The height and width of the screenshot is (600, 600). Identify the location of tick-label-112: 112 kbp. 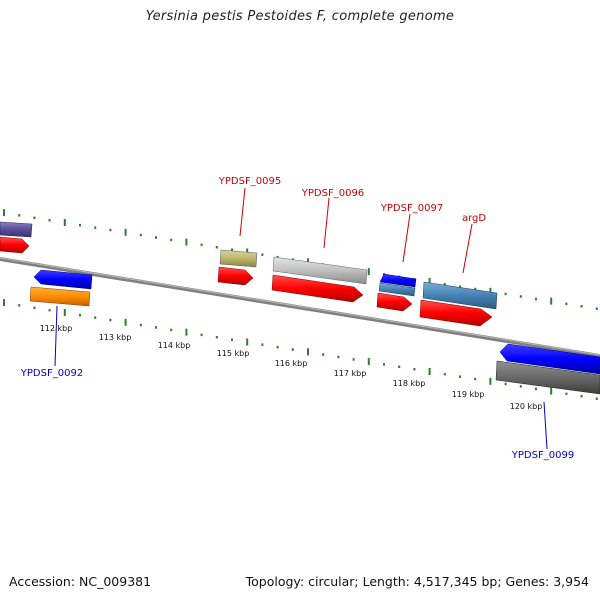
(56, 328).